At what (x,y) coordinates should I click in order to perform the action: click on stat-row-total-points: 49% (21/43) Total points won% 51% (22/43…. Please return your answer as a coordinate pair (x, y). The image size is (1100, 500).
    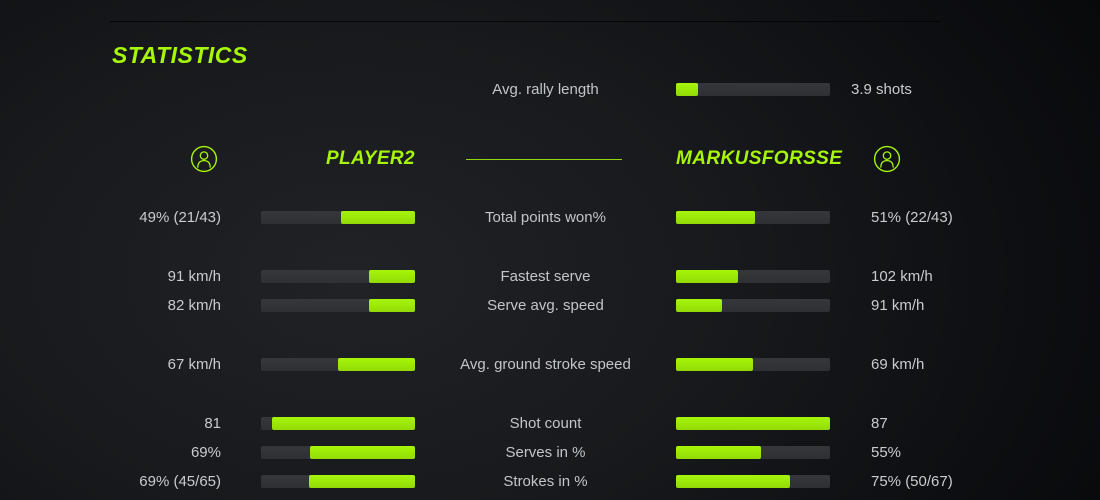
    Looking at the image, I should click on (550, 218).